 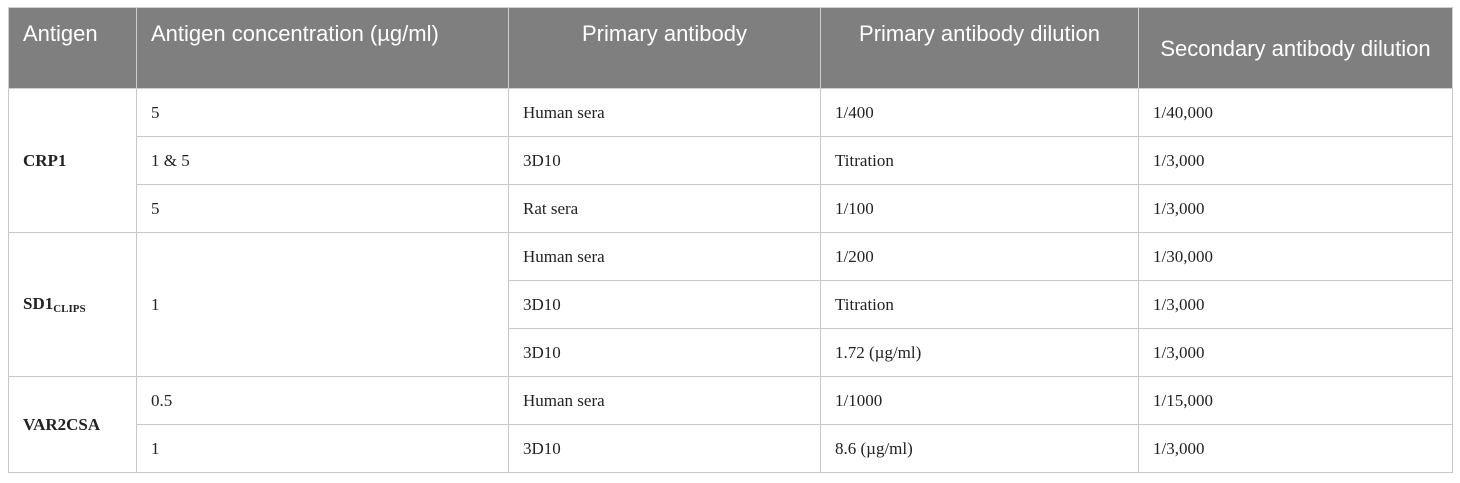 I want to click on header-antigen: Antigen, so click(x=72, y=48).